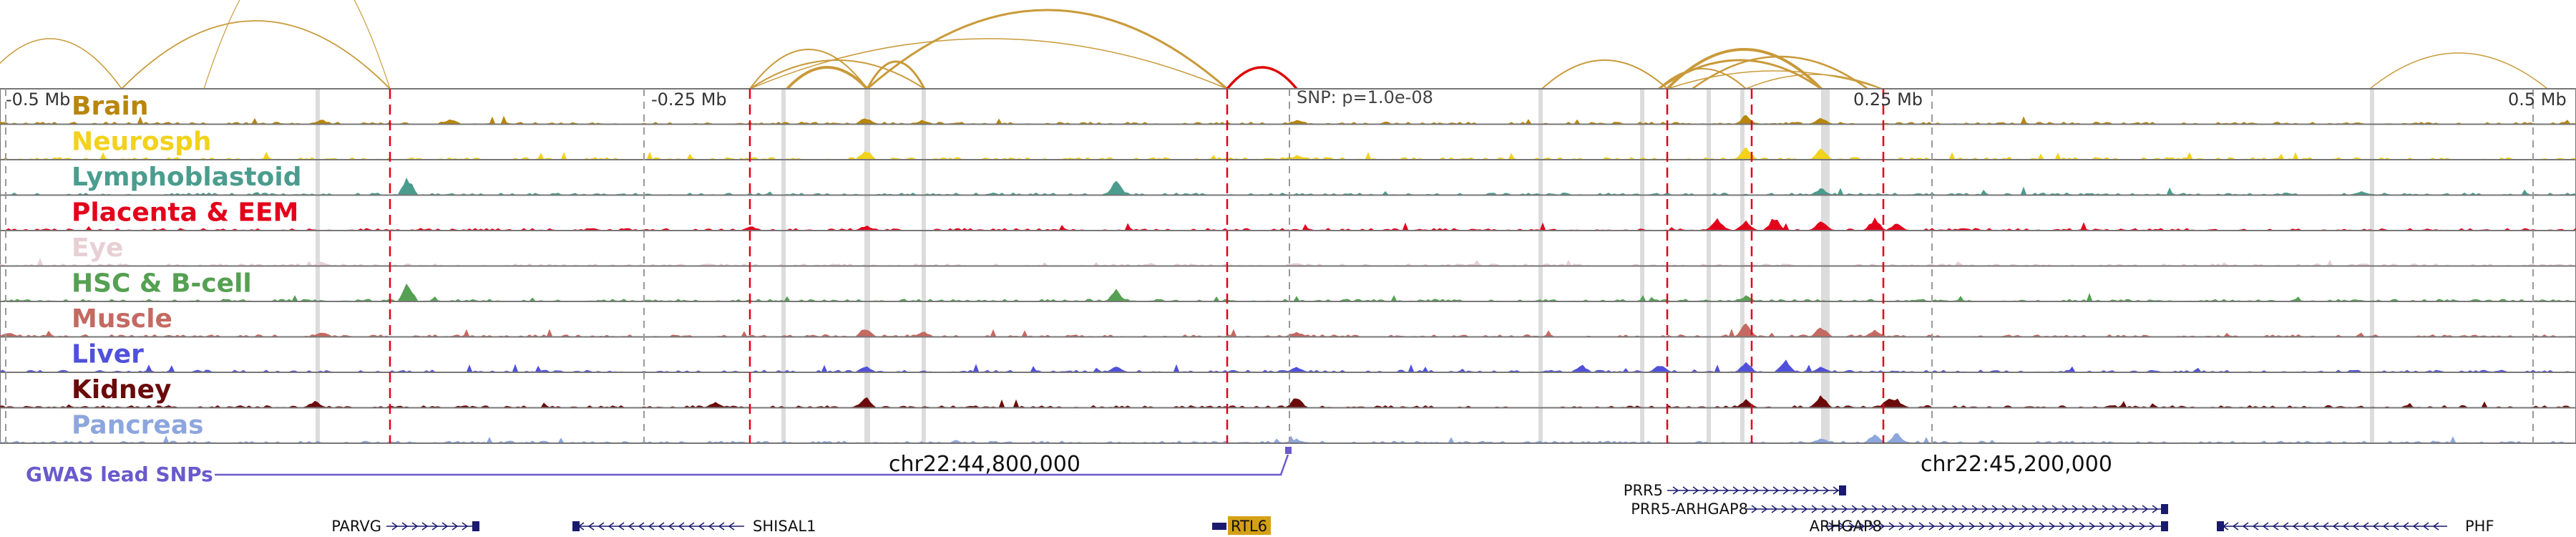 This screenshot has height=537, width=2576. What do you see at coordinates (1365, 97) in the screenshot?
I see `snp-label: SNP: p=1.0e-08` at bounding box center [1365, 97].